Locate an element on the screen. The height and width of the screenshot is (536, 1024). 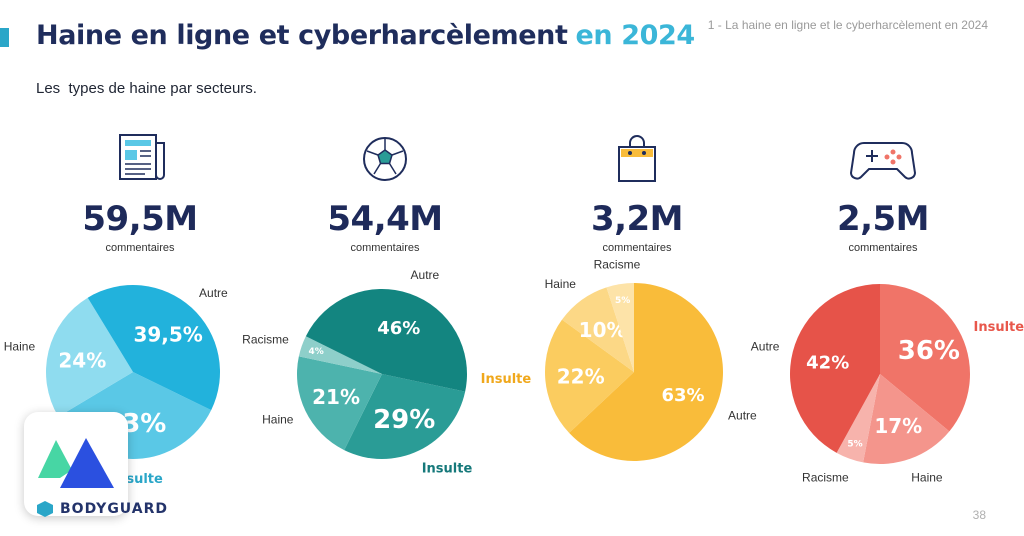
title-main: Haine en ligne et cyberharcèlement is located at coordinates (302, 35).